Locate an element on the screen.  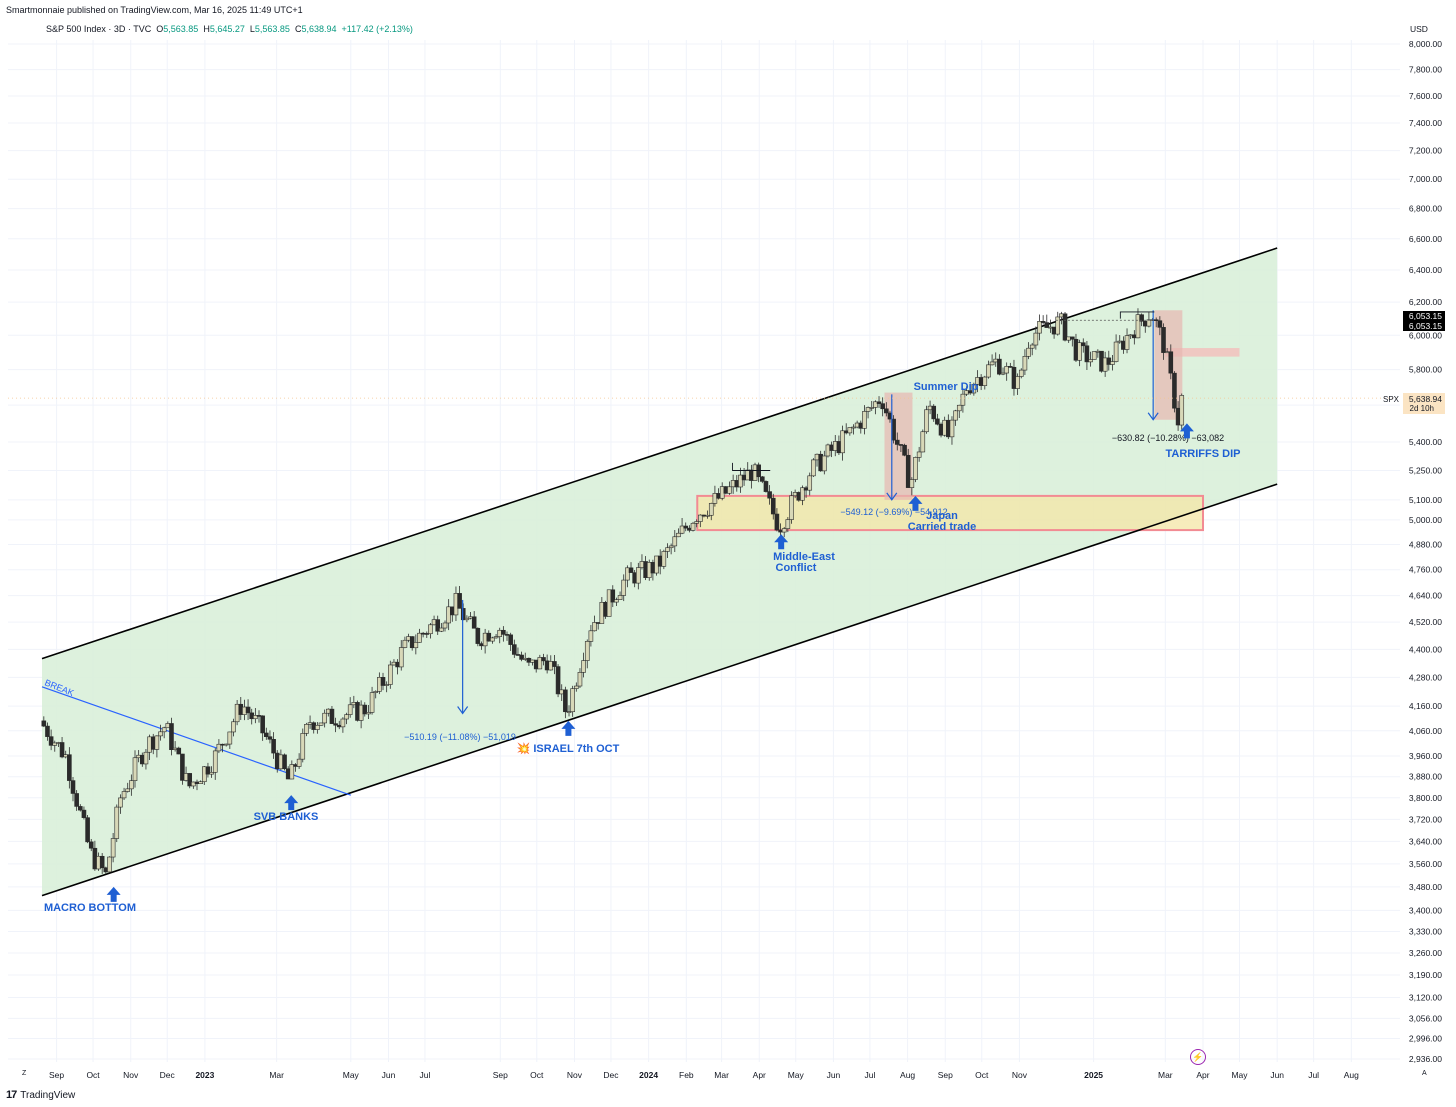
currency-label: USD is located at coordinates (1419, 29).